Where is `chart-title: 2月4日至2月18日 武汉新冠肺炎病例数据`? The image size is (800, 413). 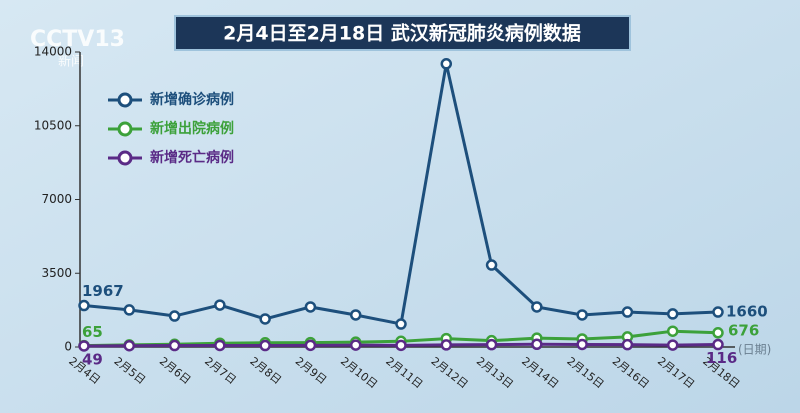 chart-title: 2月4日至2月18日 武汉新冠肺炎病例数据 is located at coordinates (402, 33).